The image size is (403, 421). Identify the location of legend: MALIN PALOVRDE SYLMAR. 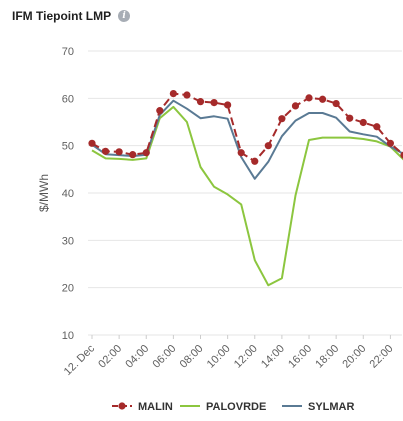
(233, 407).